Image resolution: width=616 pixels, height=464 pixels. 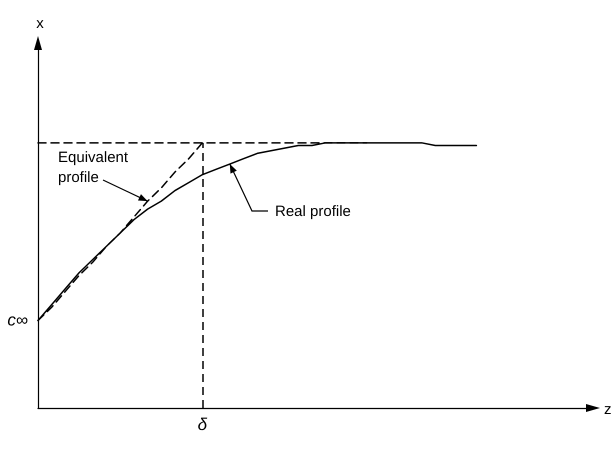 What do you see at coordinates (40, 23) in the screenshot?
I see `text: x` at bounding box center [40, 23].